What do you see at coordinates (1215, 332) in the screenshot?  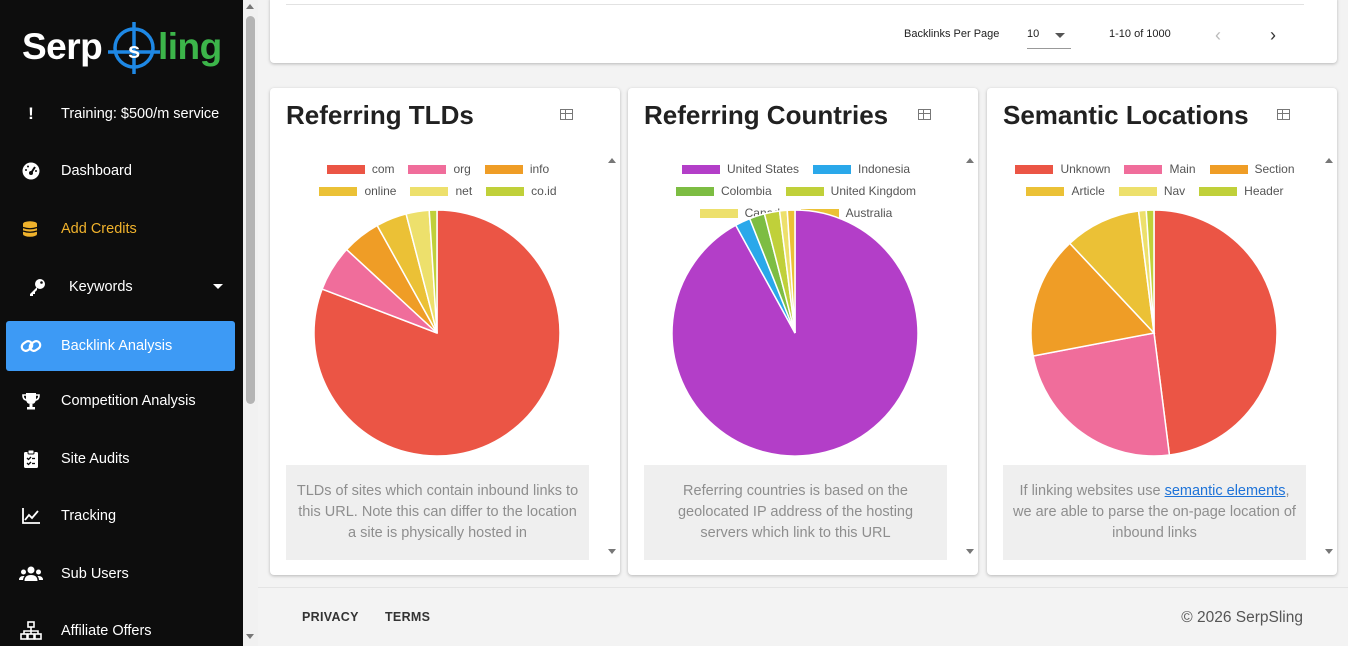 I see `pie-slice-unknown` at bounding box center [1215, 332].